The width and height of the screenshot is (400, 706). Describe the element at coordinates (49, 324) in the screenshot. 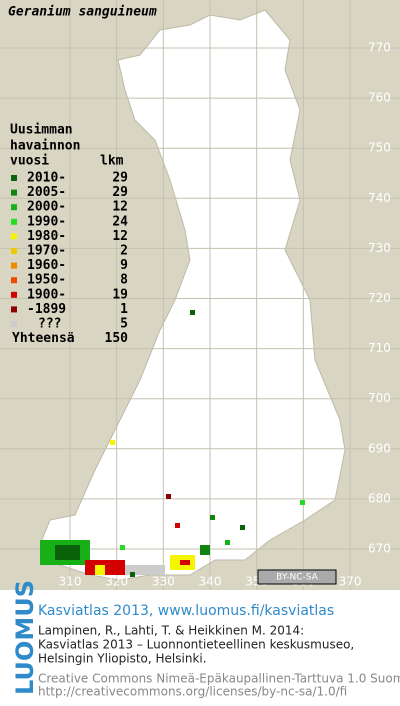

I see `legend-label: ???` at that location.